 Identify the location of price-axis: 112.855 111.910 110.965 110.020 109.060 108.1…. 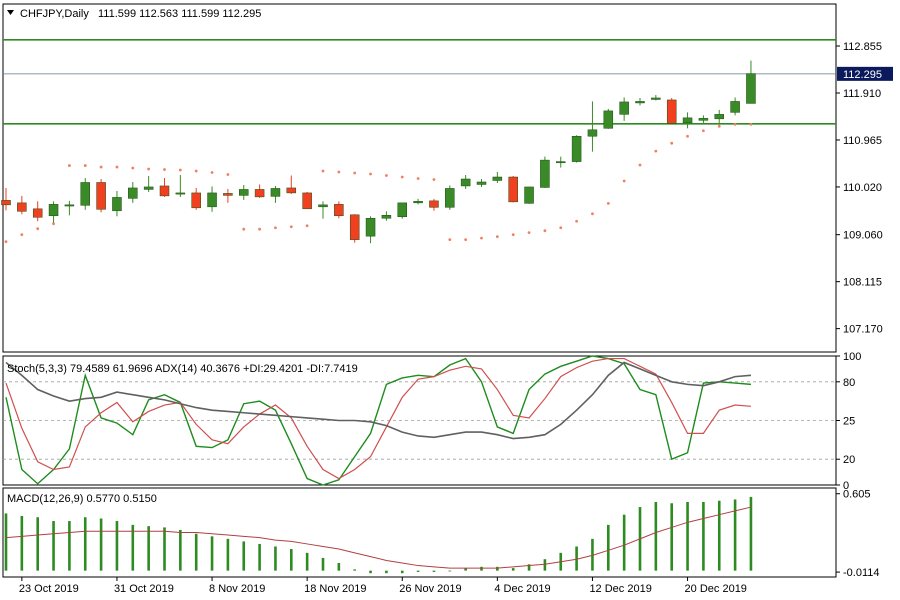
(864, 188).